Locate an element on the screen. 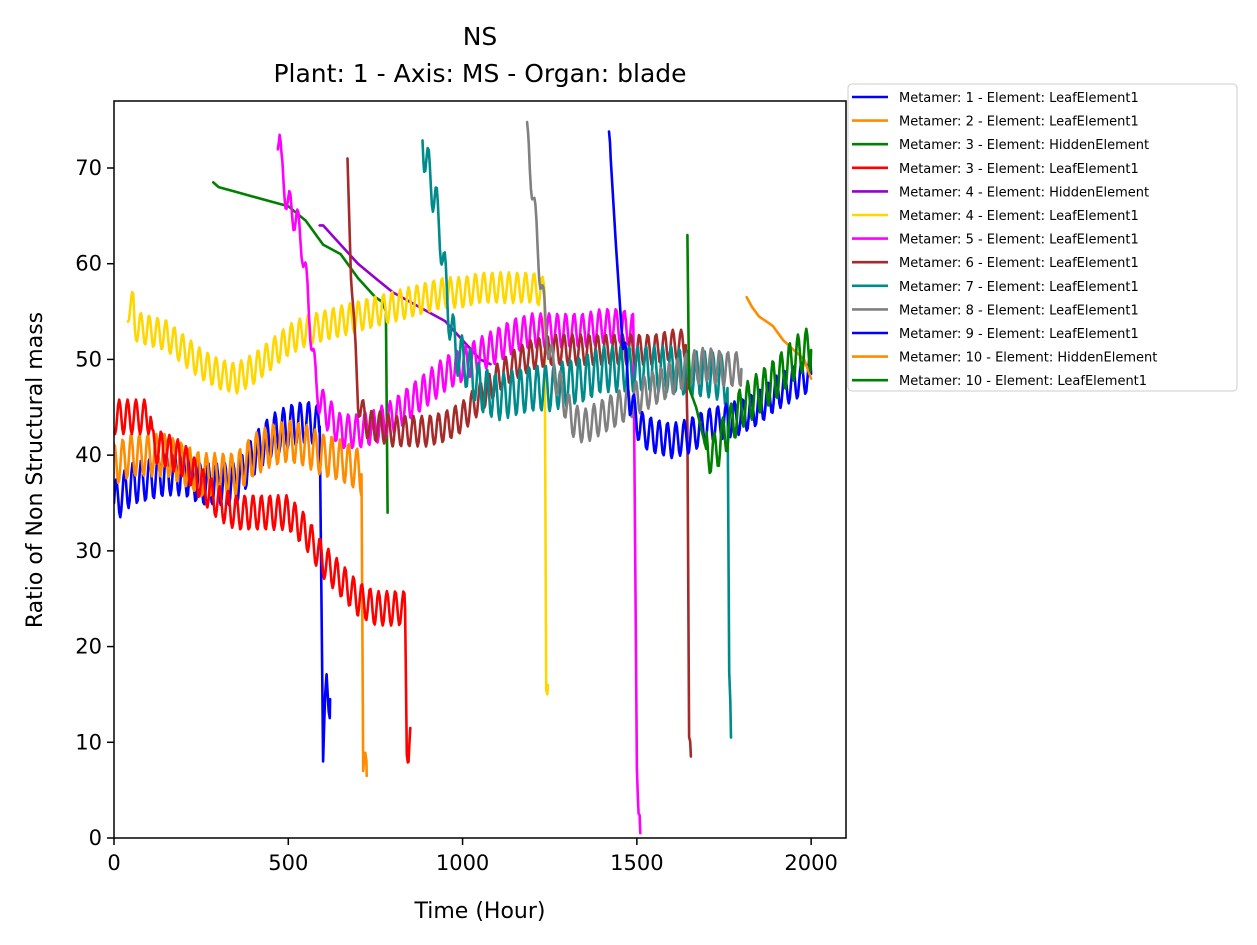  legend-label-3: Metamer: 3 - Element: HiddenElement is located at coordinates (1024, 145).